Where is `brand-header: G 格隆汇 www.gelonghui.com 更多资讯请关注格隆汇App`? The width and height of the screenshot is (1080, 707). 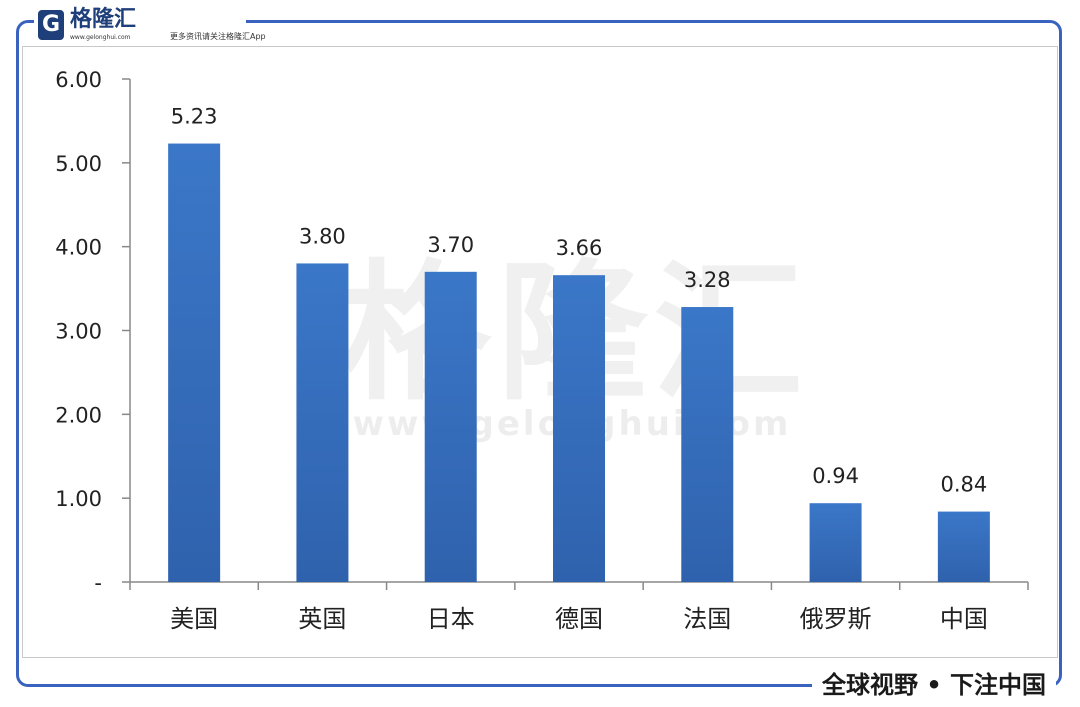
brand-header: G 格隆汇 www.gelonghui.com 更多资讯请关注格隆汇App is located at coordinates (150, 24).